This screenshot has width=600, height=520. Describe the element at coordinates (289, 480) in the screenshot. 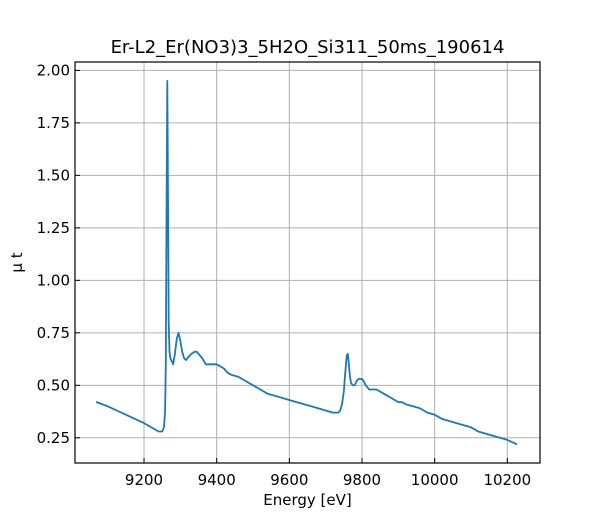

I see `x-tick-label: 9600` at that location.